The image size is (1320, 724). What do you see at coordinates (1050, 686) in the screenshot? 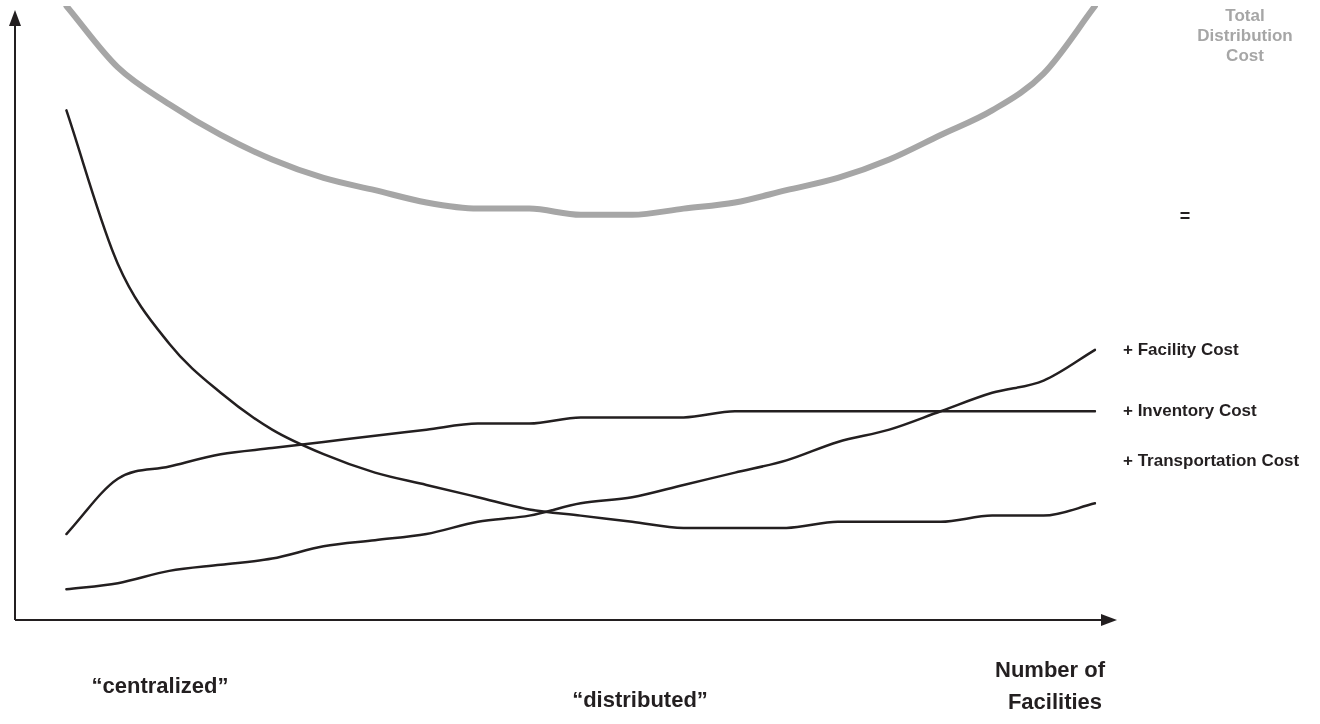
I see `x-axis-title: Number of Facilities` at bounding box center [1050, 686].